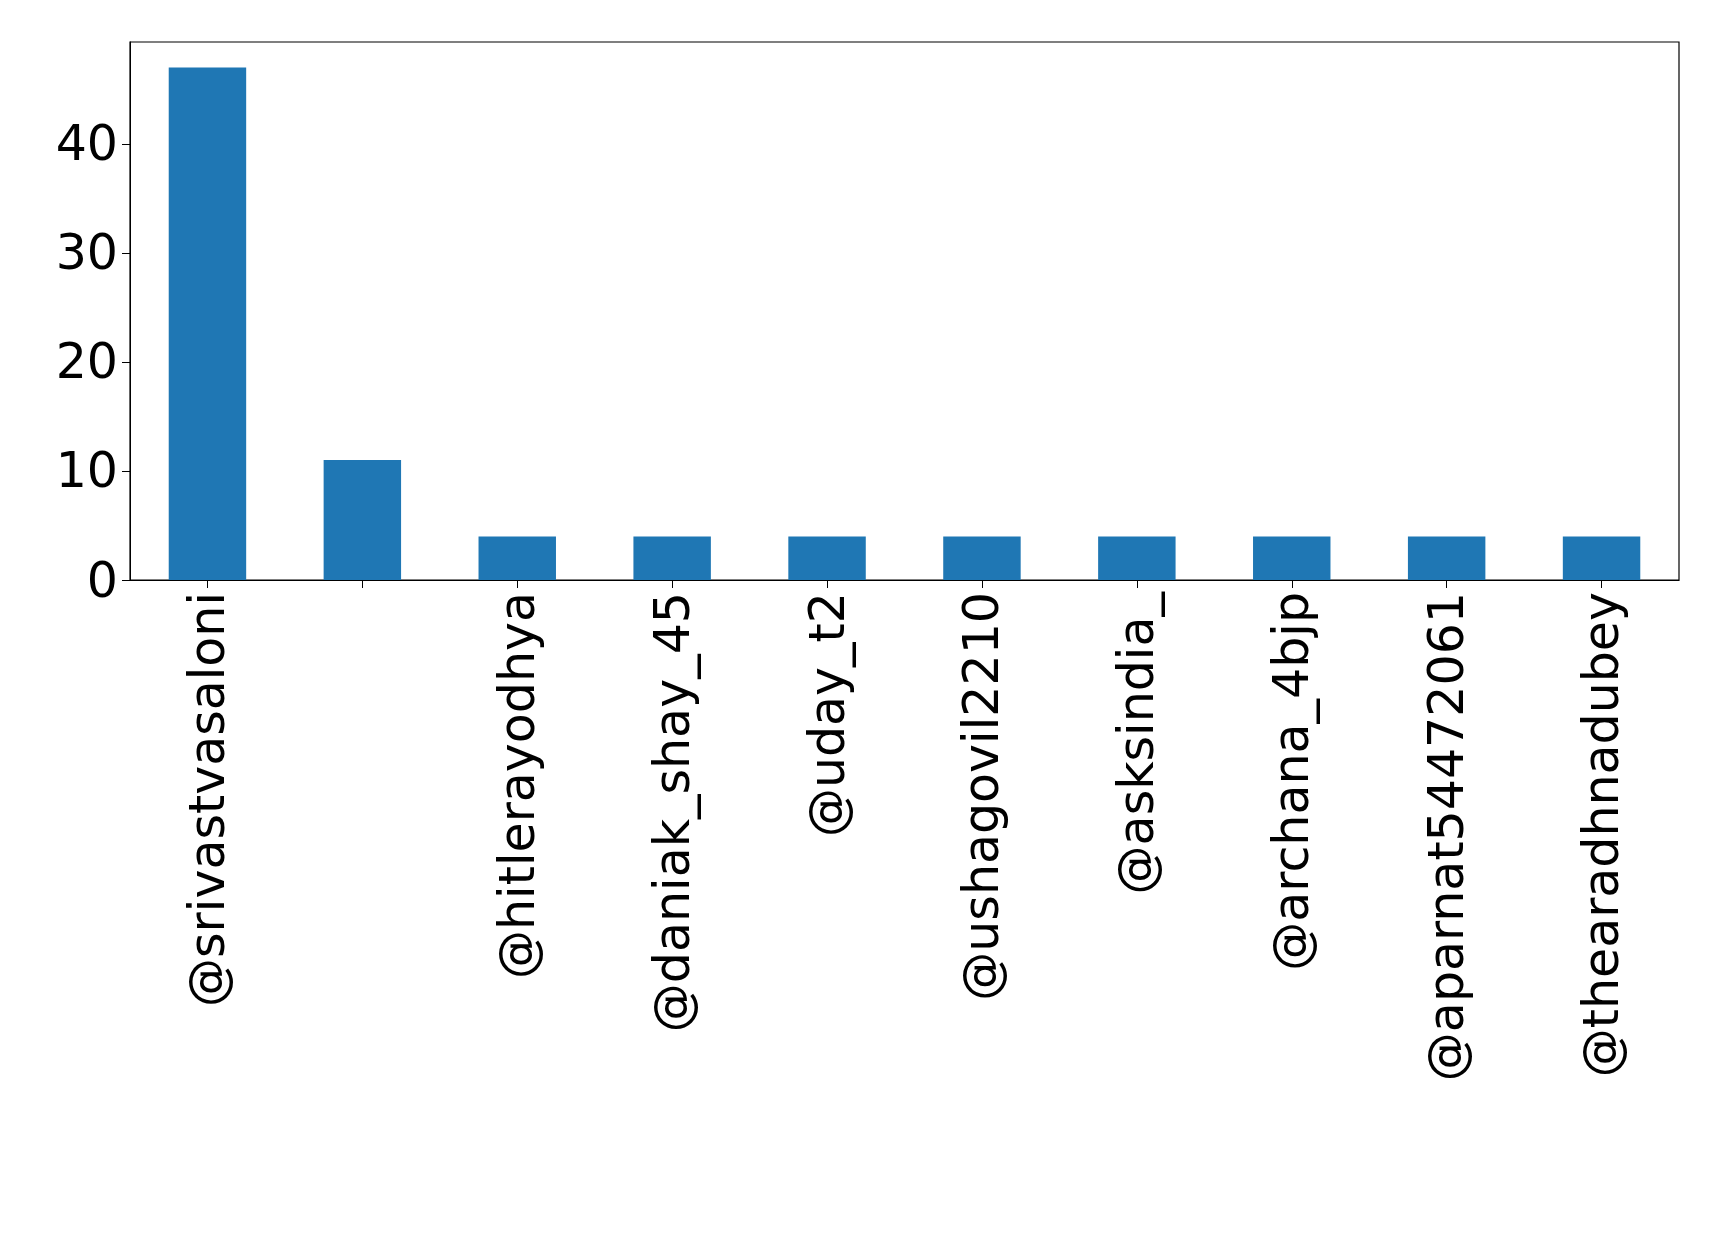 This screenshot has width=1719, height=1252. Describe the element at coordinates (827, 715) in the screenshot. I see `x-tick-label: @uday_t2` at that location.